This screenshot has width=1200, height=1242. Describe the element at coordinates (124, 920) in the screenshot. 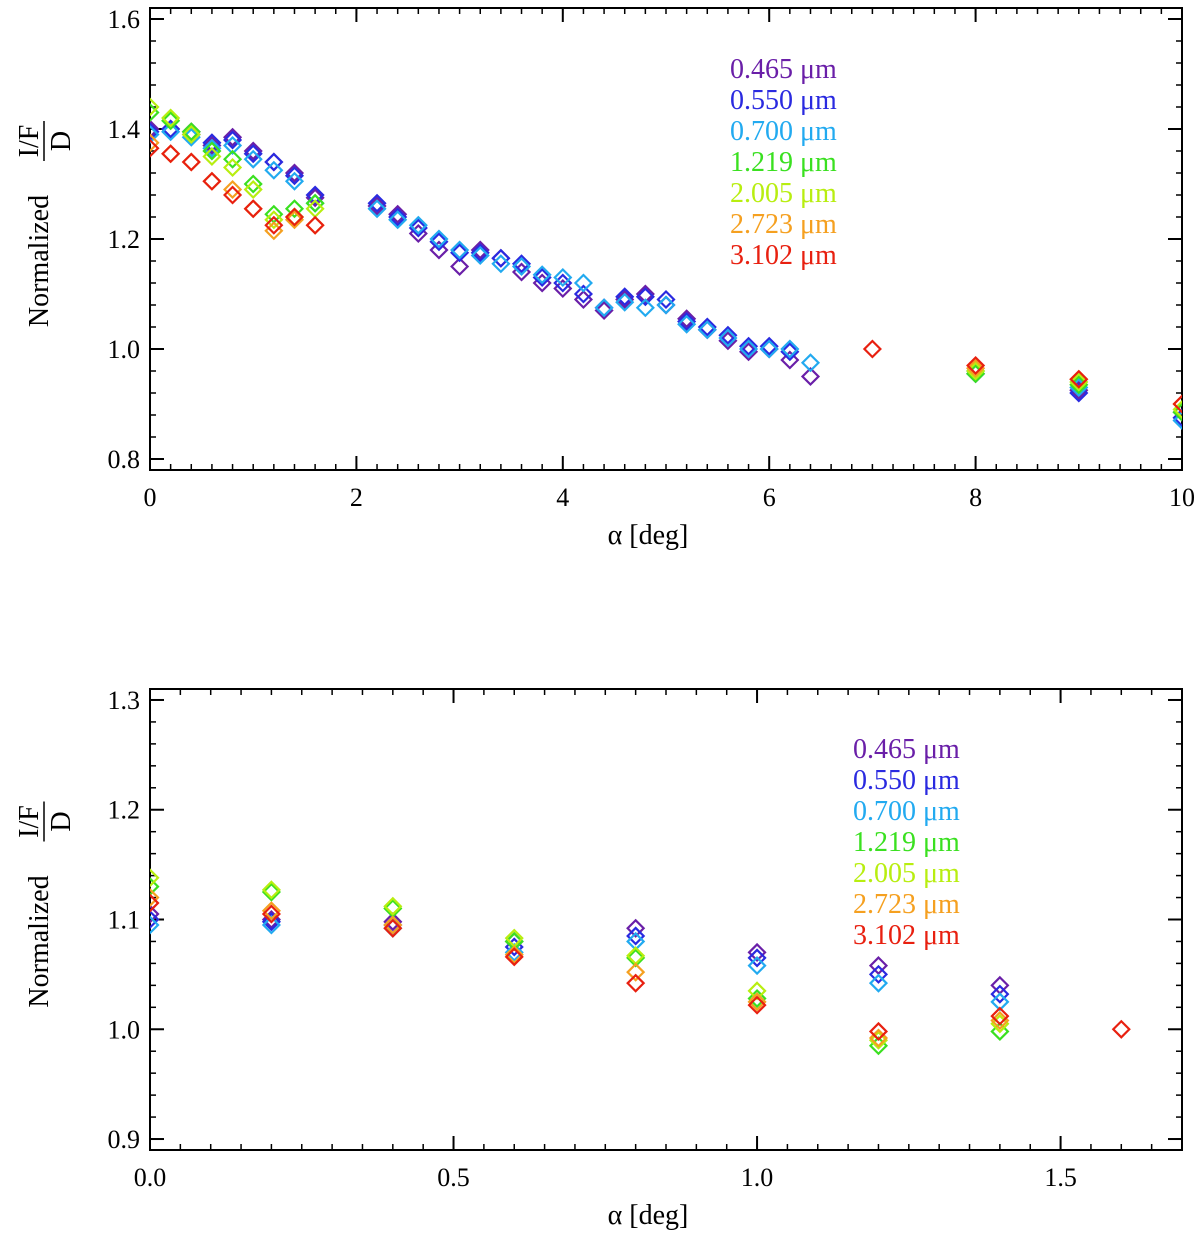

I see `y-tick-label: 1.1` at that location.